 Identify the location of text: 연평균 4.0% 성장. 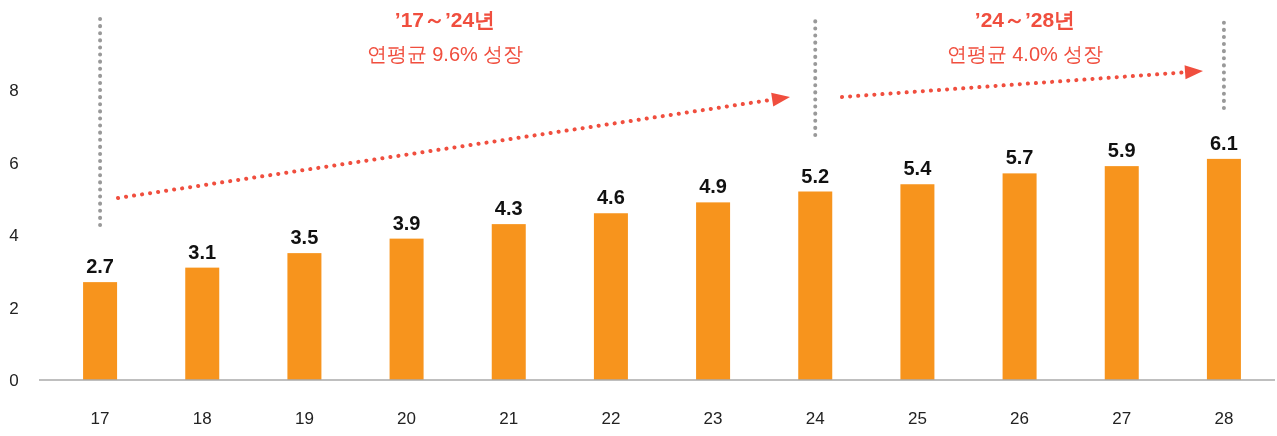
(1025, 54).